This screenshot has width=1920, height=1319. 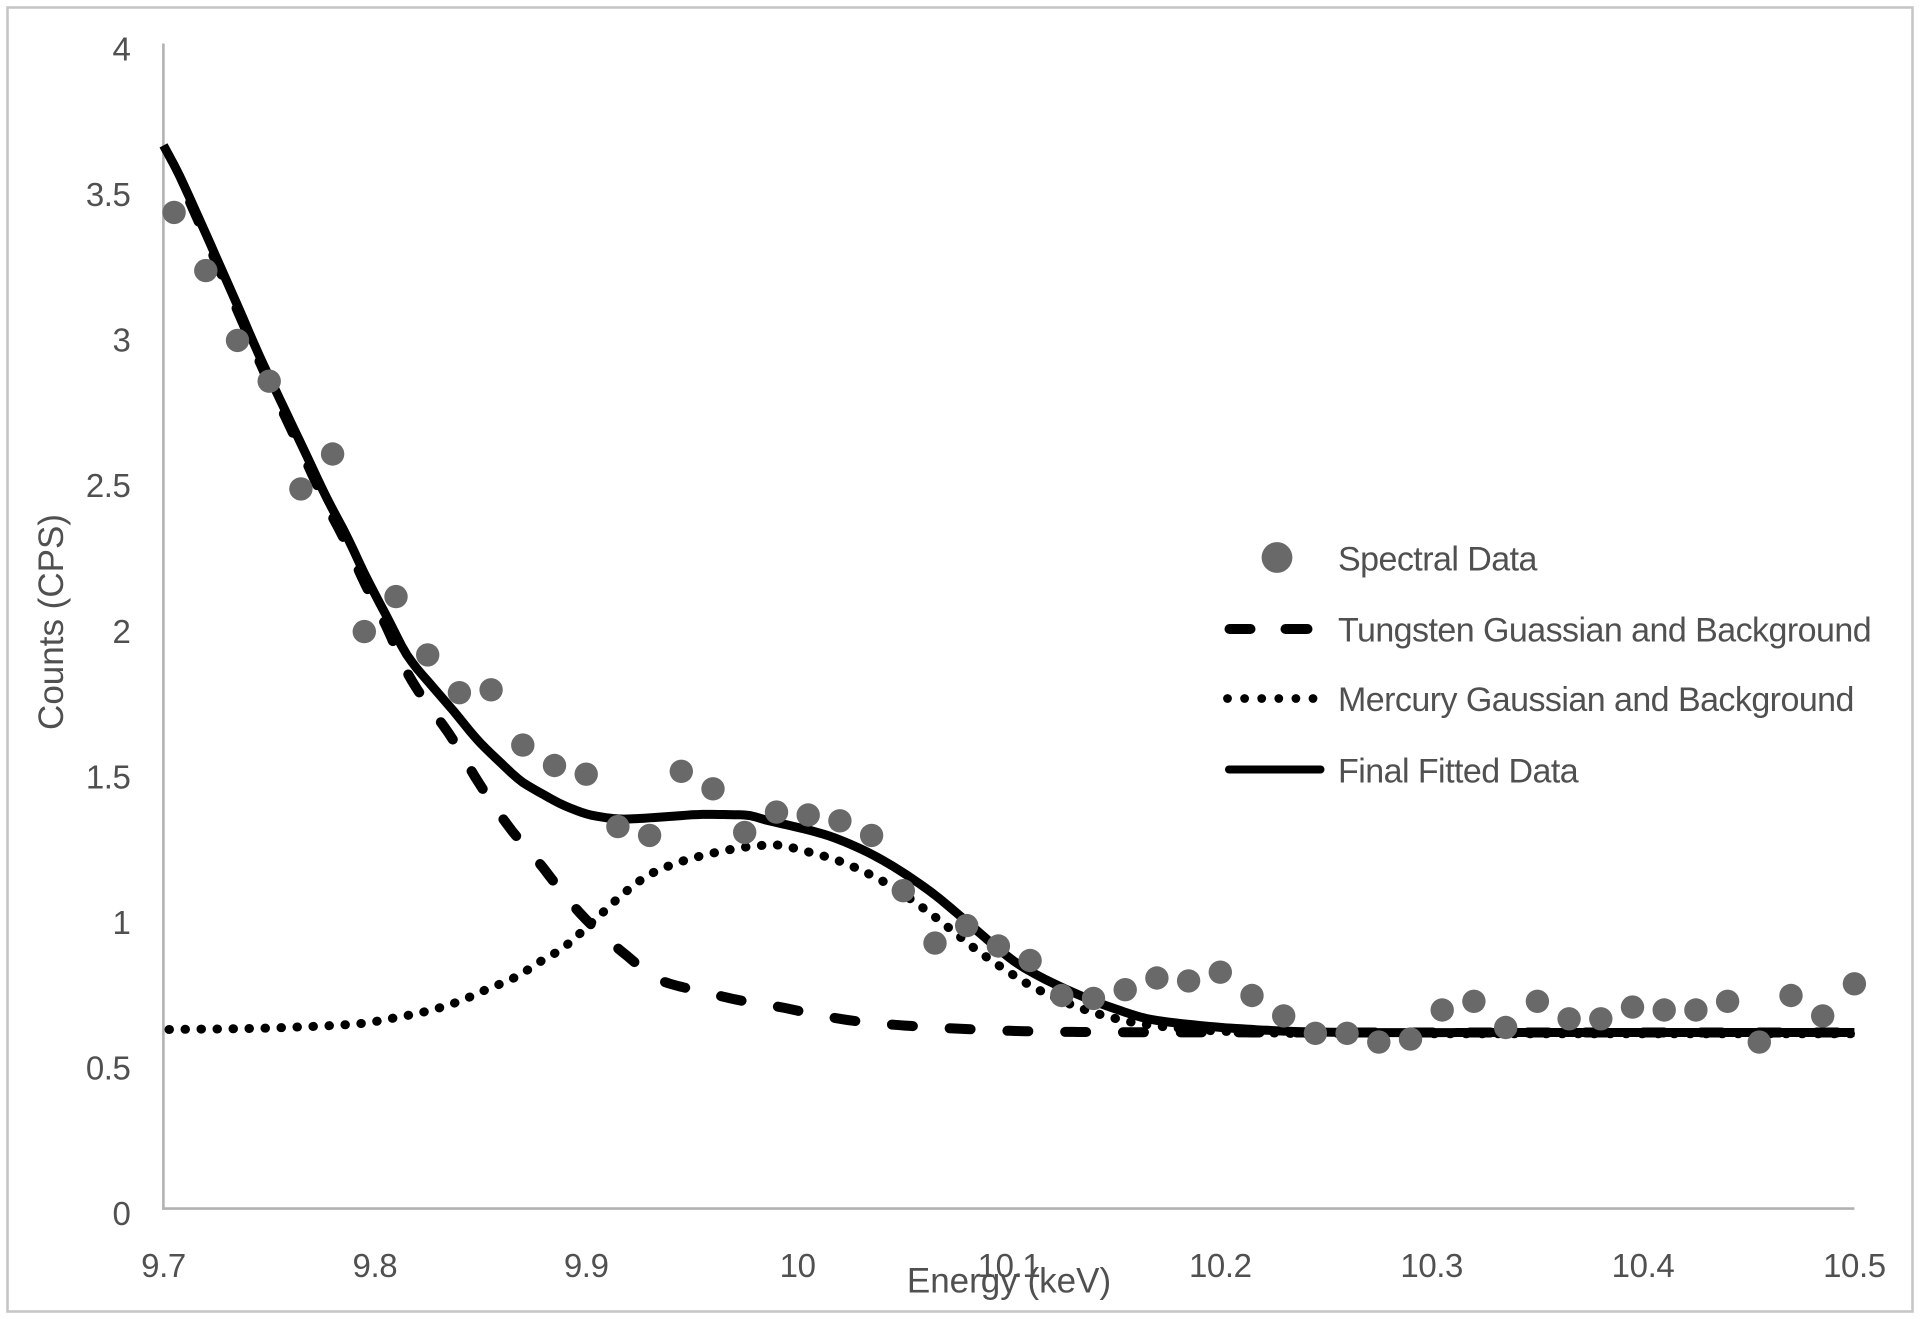 What do you see at coordinates (122, 631) in the screenshot?
I see `svg-text: 2` at bounding box center [122, 631].